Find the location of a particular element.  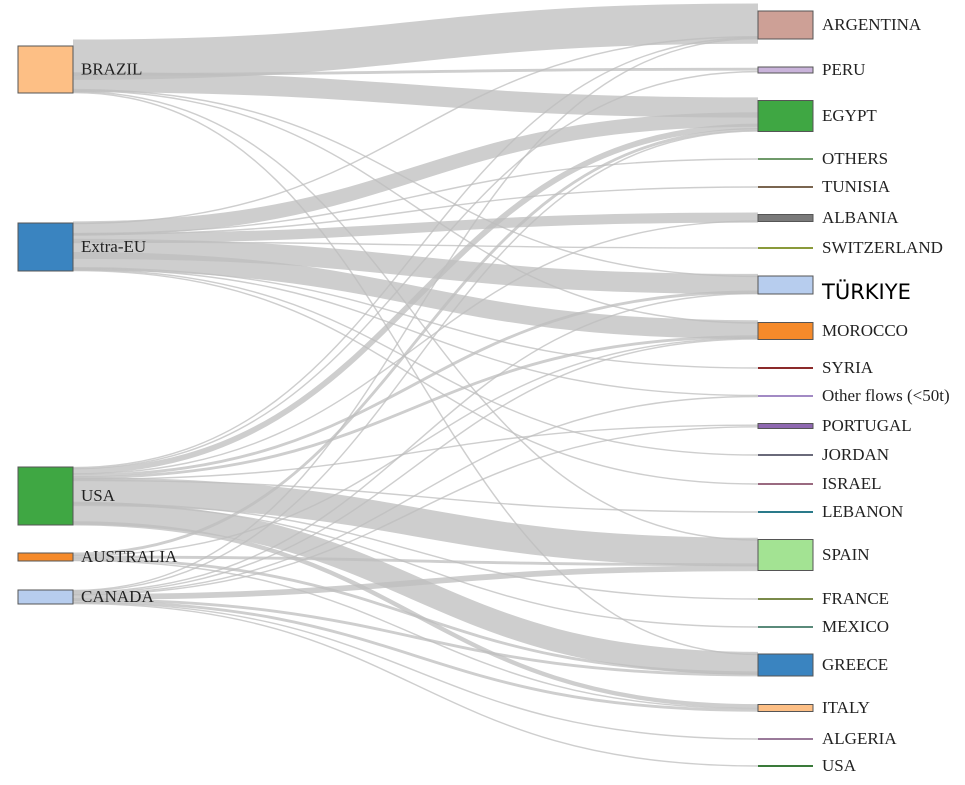

flow-link-canada-to-greece is located at coordinates (415, 637).